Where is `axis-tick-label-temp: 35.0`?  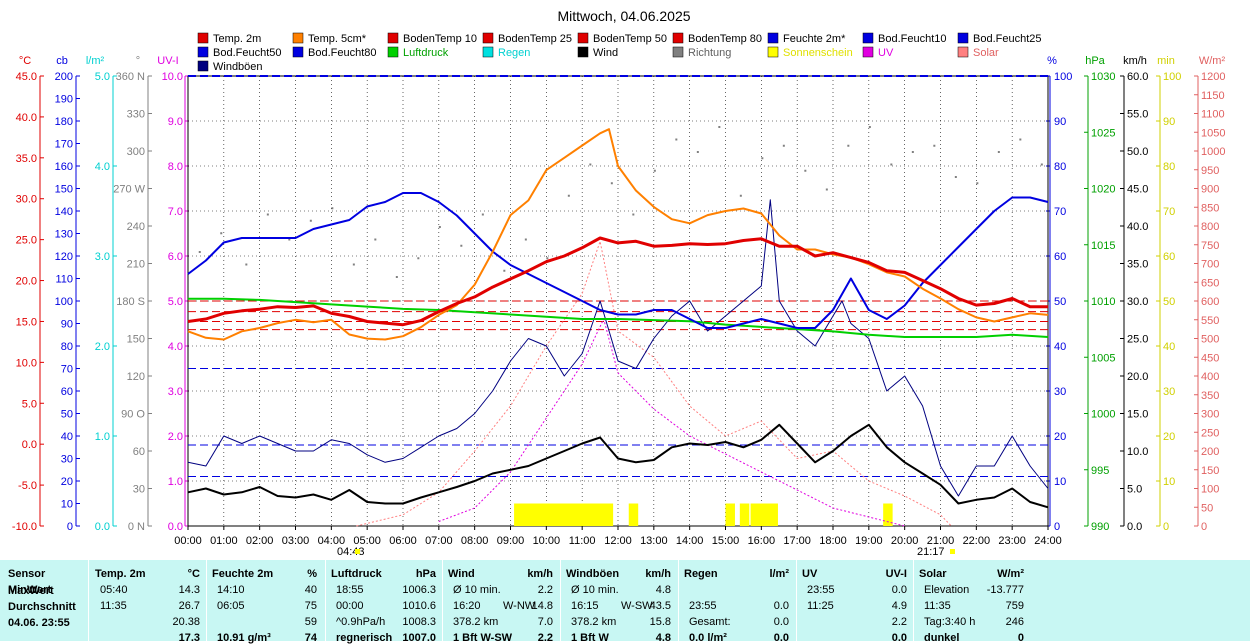
axis-tick-label-temp: 35.0 is located at coordinates (26, 159).